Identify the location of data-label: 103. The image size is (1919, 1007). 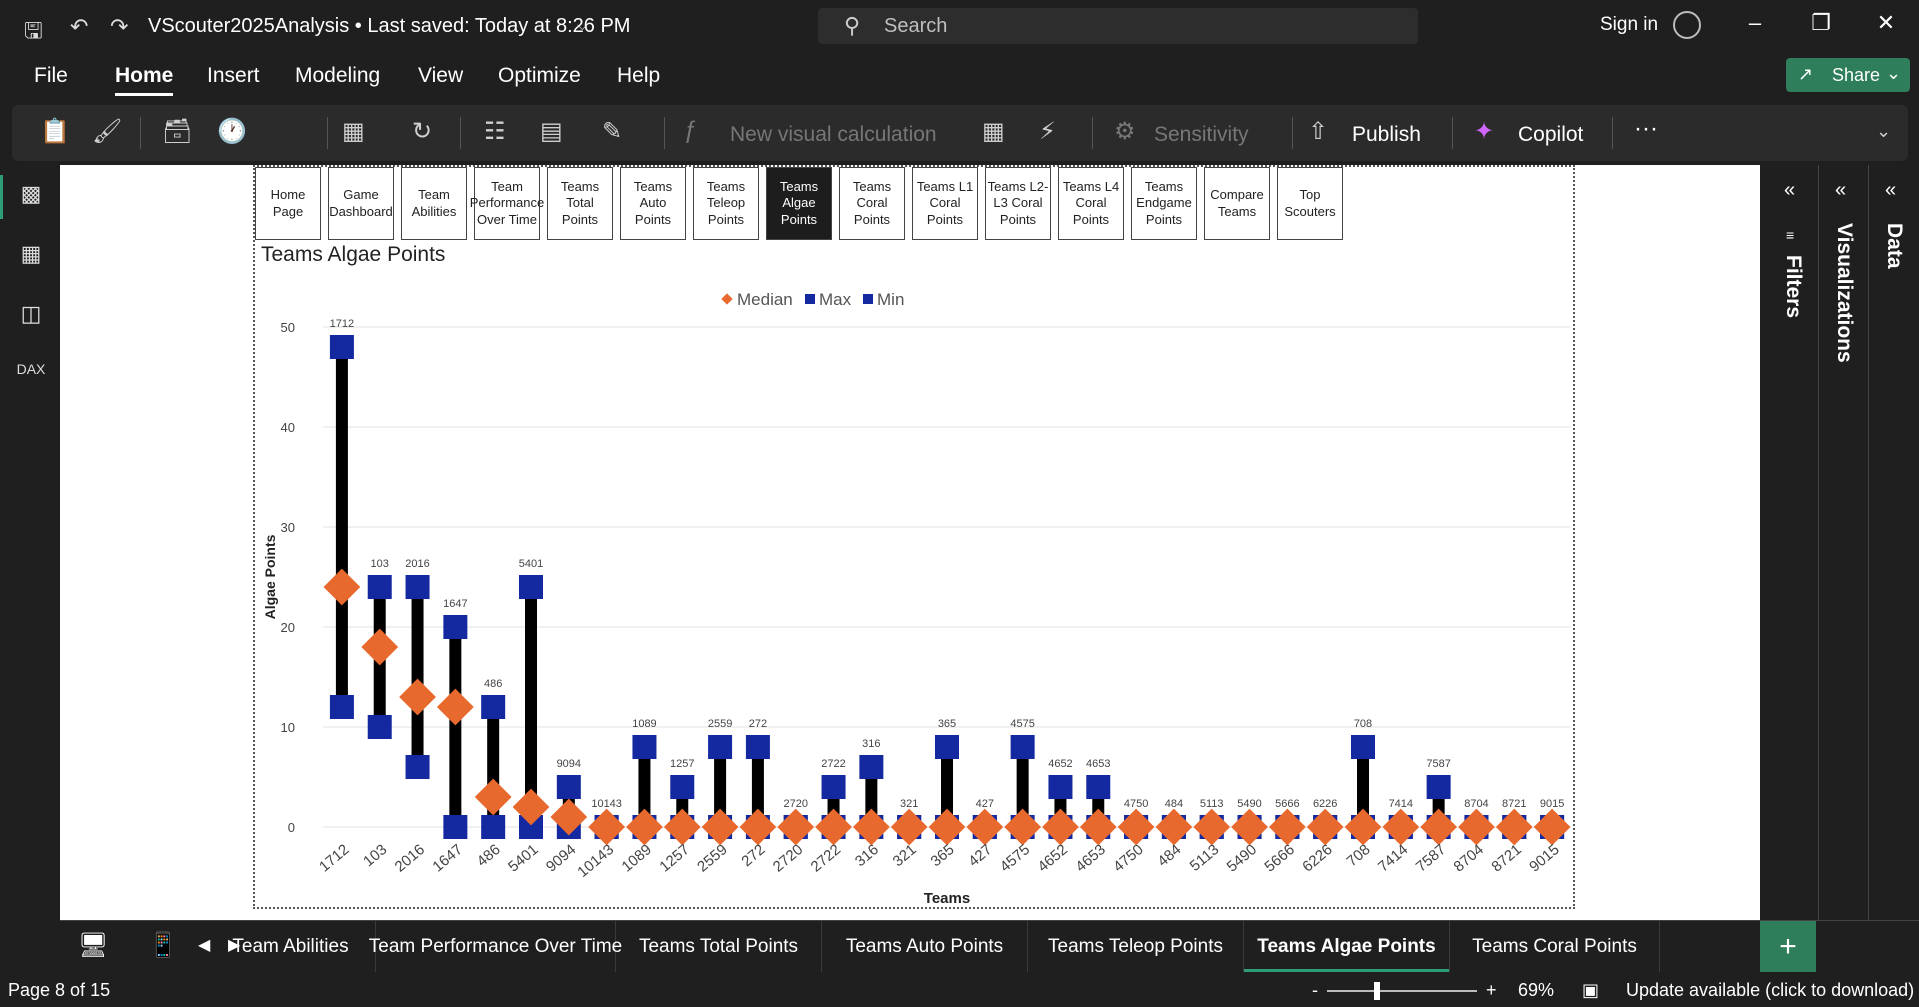
(380, 564).